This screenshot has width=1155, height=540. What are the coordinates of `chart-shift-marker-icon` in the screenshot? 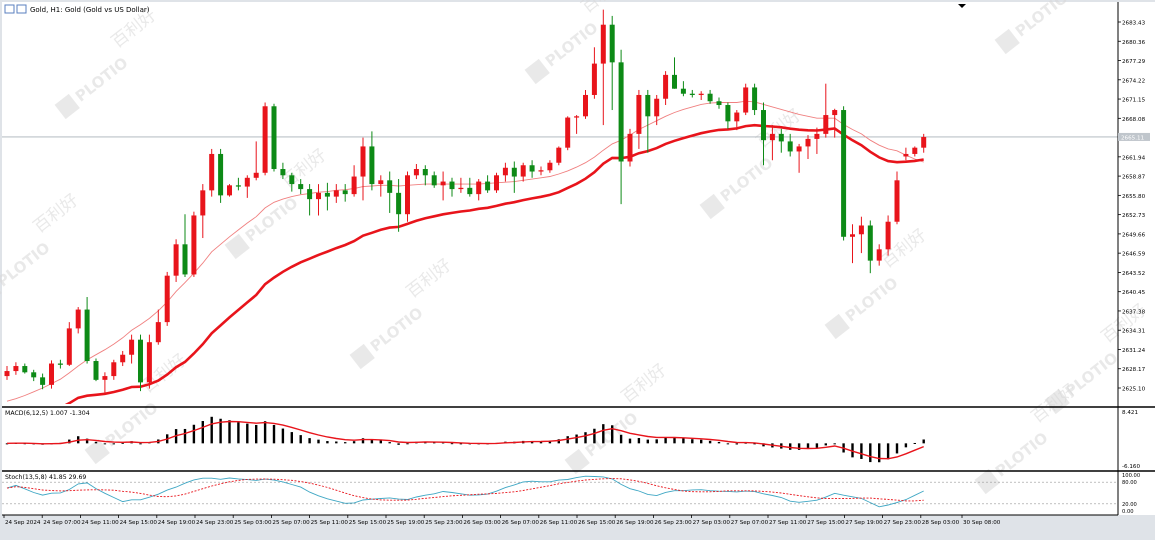 It's located at (962, 6).